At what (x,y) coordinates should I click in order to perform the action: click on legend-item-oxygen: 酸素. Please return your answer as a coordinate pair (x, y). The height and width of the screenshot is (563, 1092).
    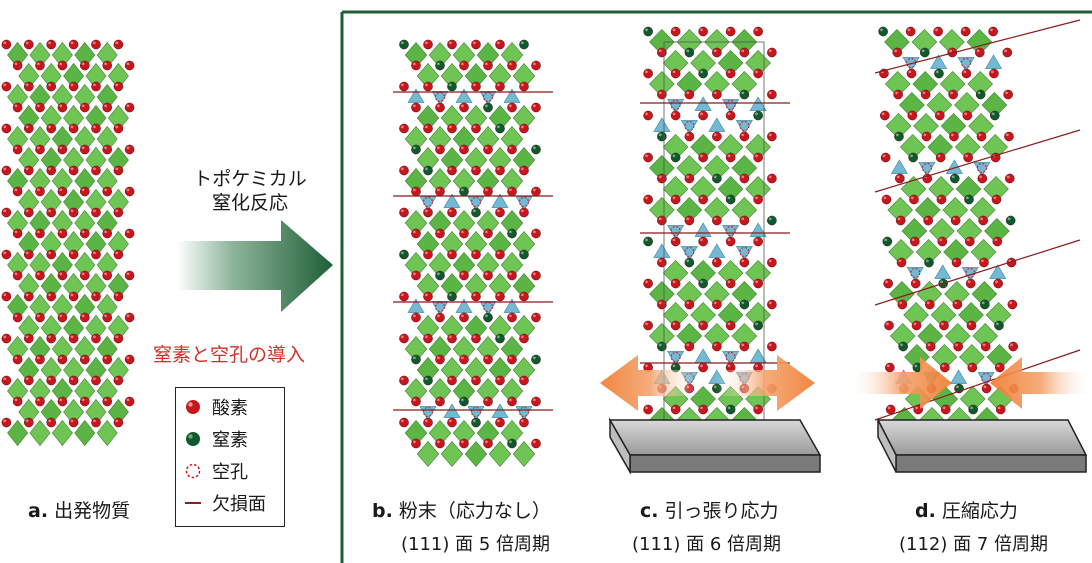
    Looking at the image, I should click on (216, 407).